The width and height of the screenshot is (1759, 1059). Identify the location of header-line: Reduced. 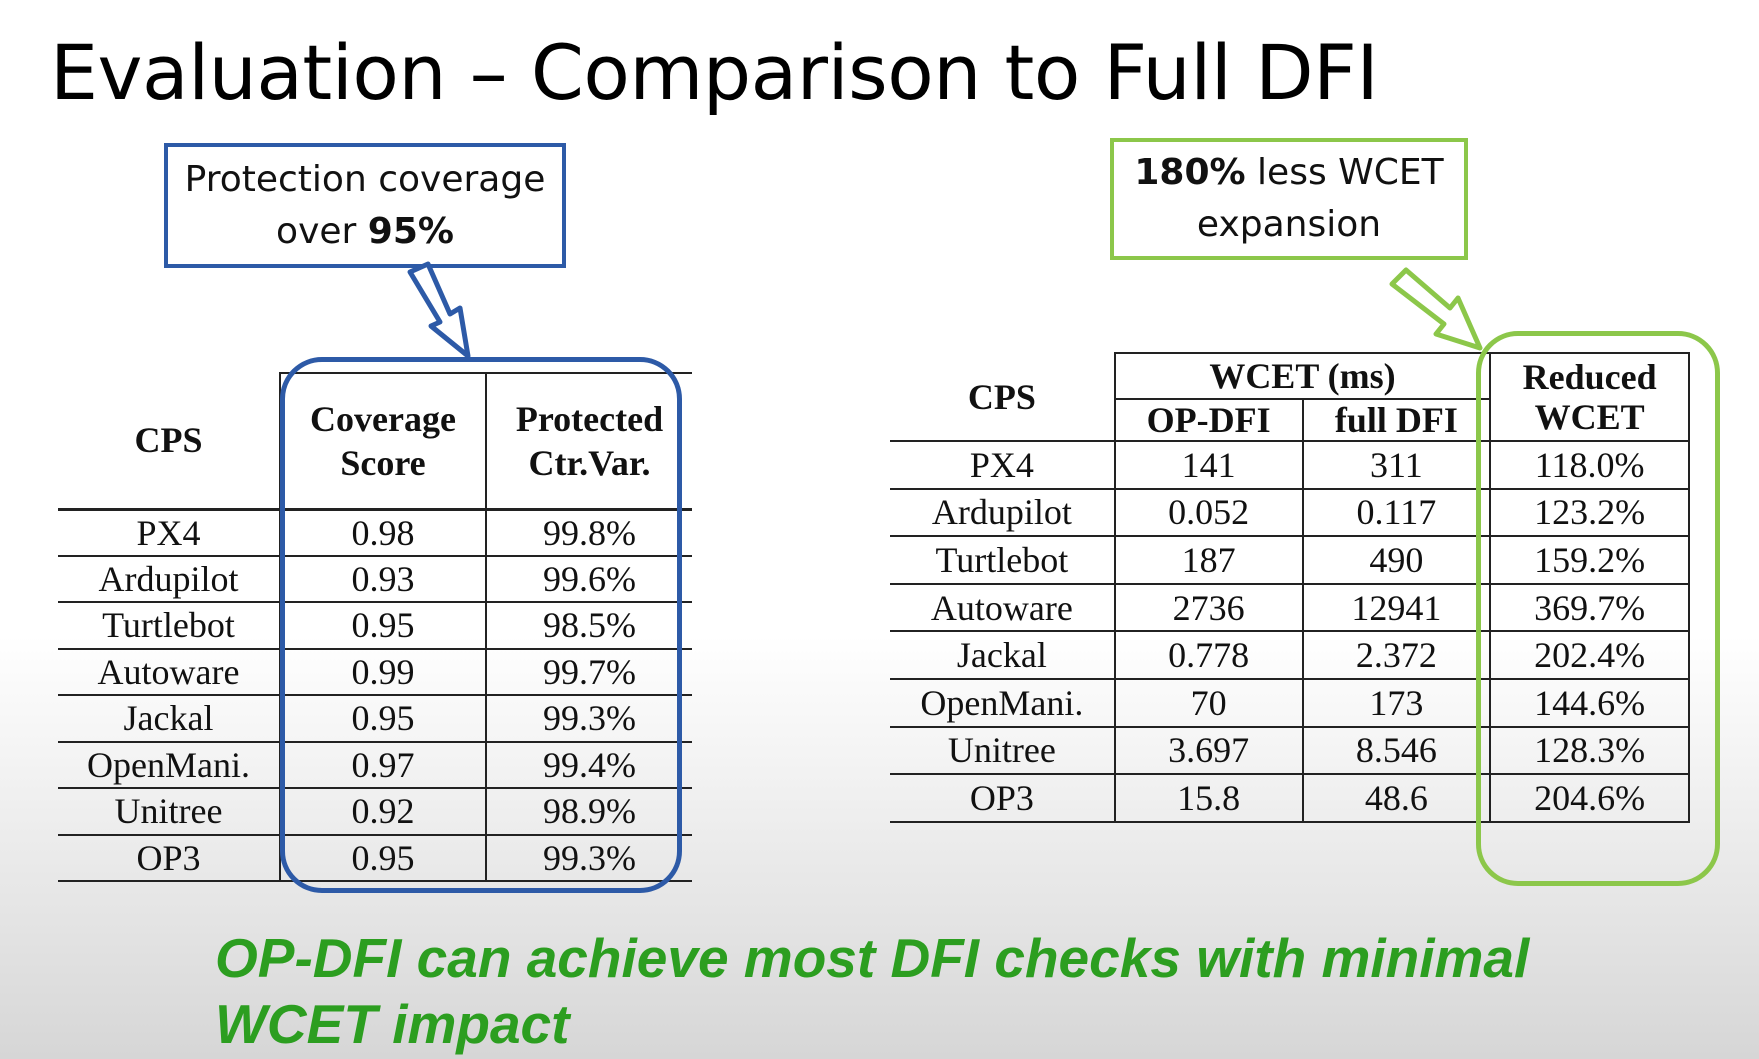
(1589, 377).